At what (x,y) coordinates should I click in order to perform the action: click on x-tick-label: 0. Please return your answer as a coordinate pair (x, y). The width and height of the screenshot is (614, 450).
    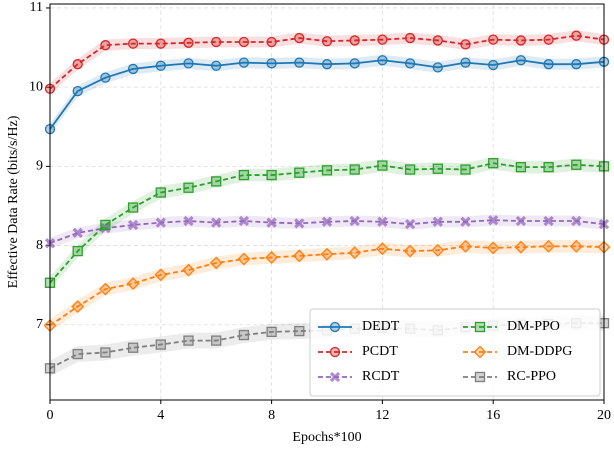
    Looking at the image, I should click on (50, 415).